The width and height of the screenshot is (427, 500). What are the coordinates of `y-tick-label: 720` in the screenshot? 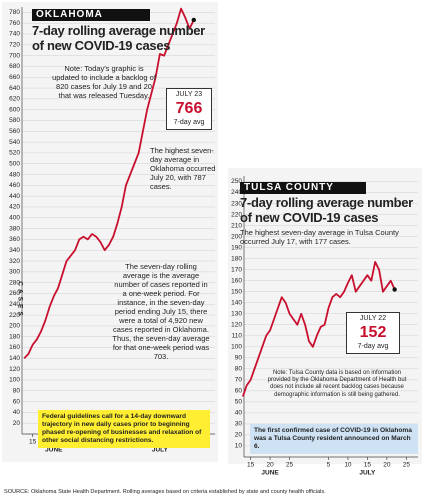 It's located at (14, 45).